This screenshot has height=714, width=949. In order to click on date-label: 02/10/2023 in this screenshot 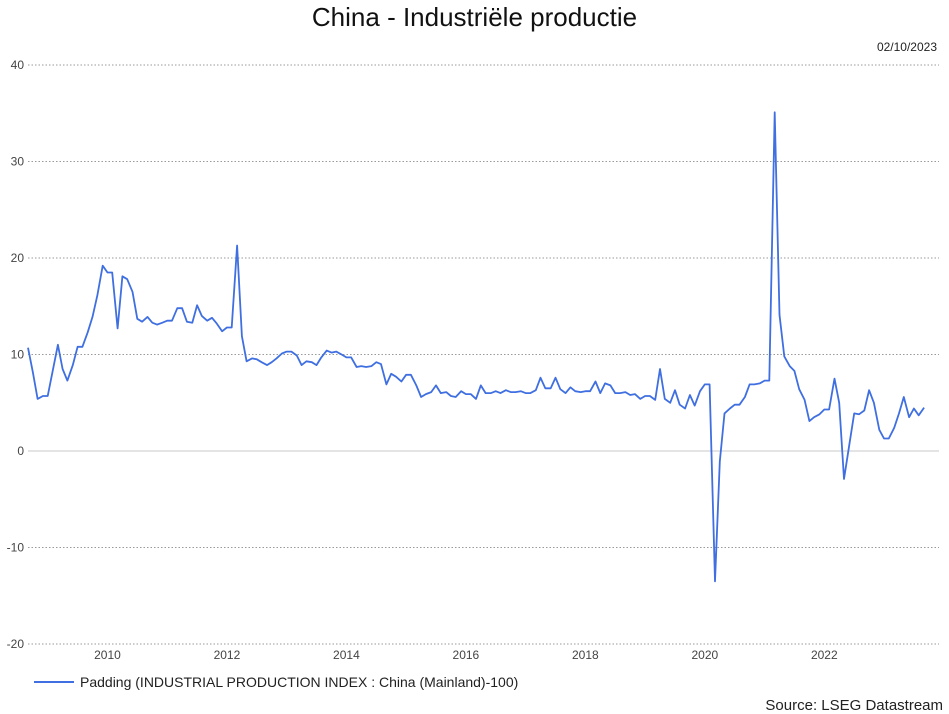, I will do `click(906, 47)`.